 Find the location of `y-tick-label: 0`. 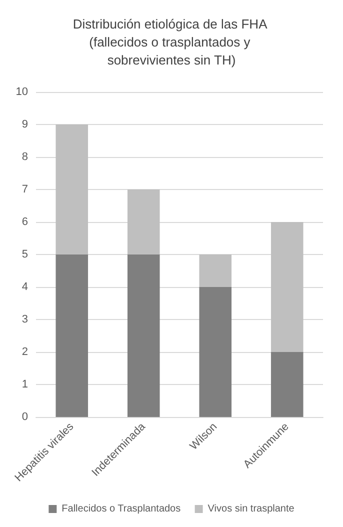

y-tick-label: 0 is located at coordinates (25, 417).